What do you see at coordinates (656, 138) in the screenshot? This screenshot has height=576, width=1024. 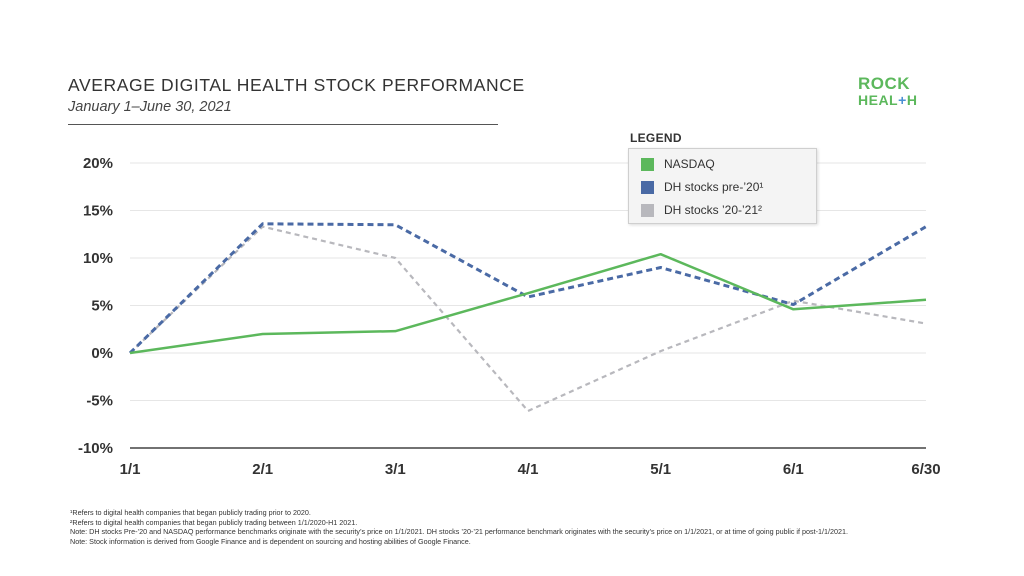 I see `legend-title: LEGEND` at bounding box center [656, 138].